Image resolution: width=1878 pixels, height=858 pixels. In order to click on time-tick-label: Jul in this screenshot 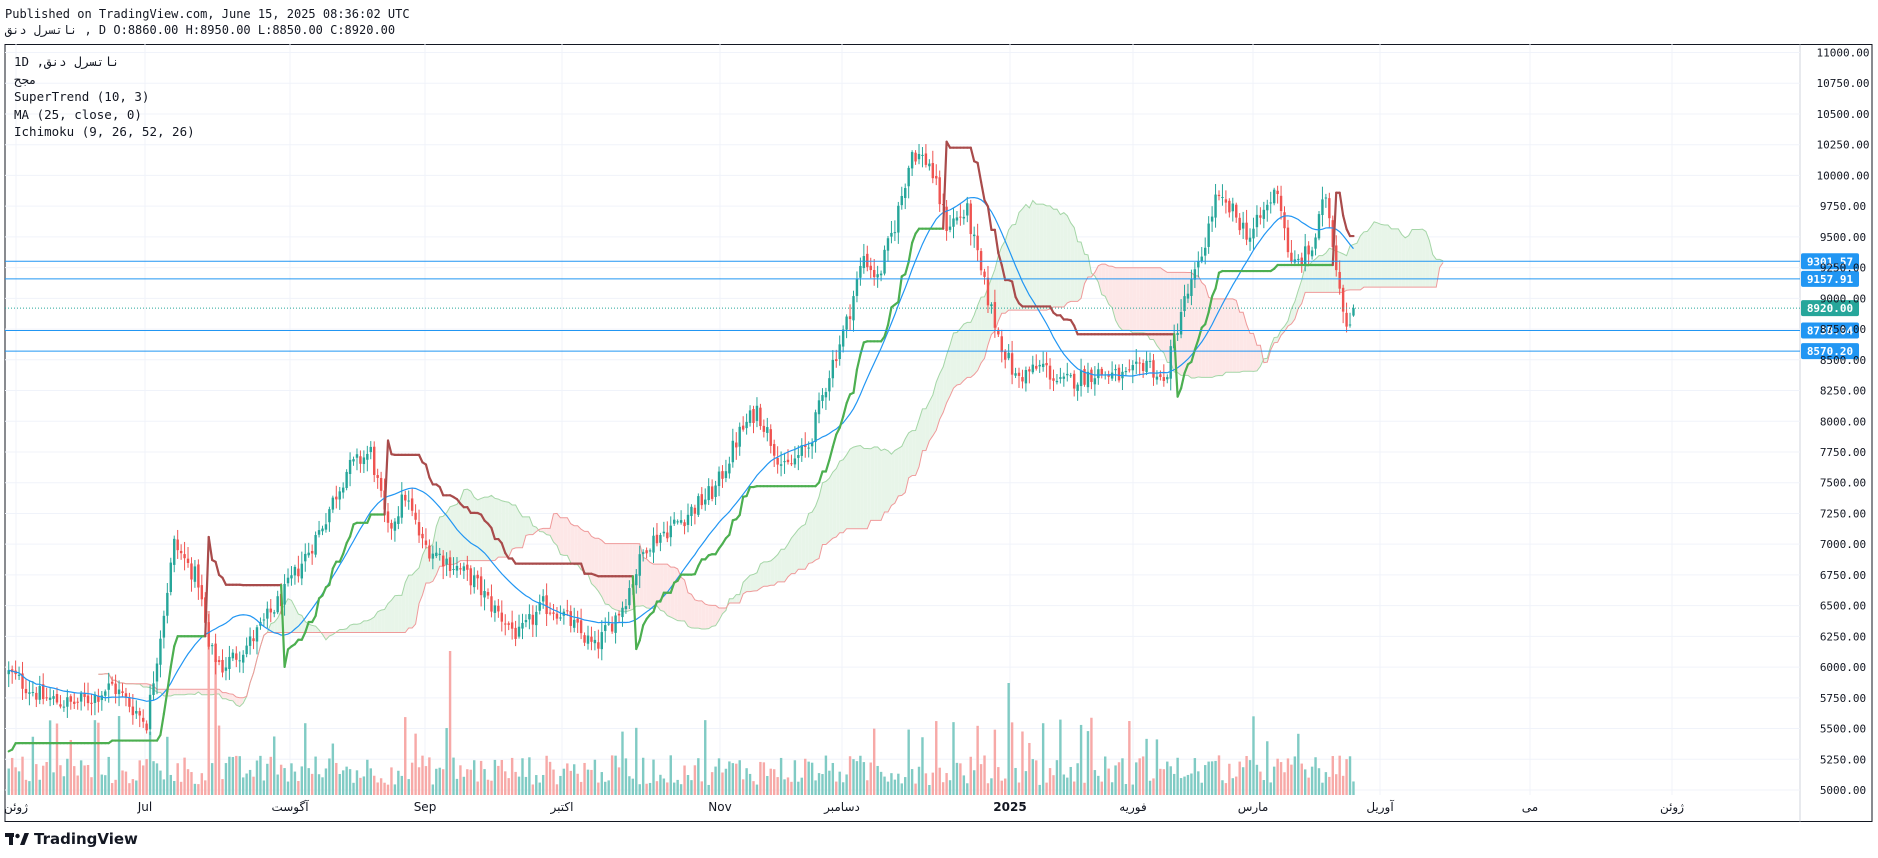, I will do `click(144, 807)`.